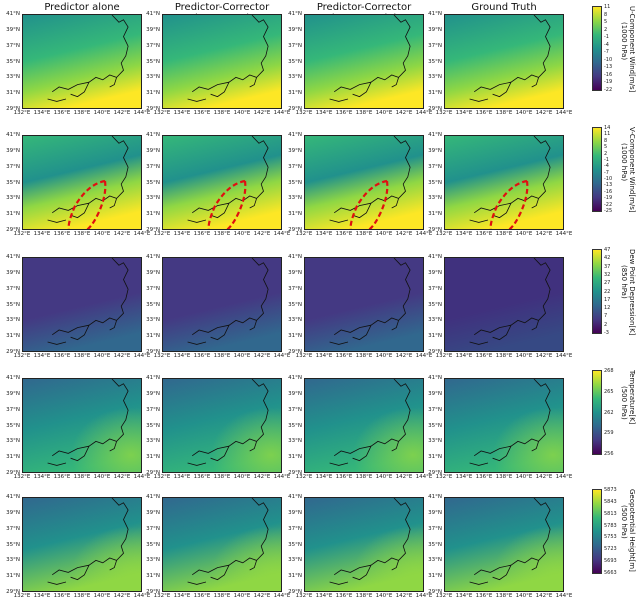 The image size is (640, 607). I want to click on colorbar-tick-label: -1, so click(606, 159).